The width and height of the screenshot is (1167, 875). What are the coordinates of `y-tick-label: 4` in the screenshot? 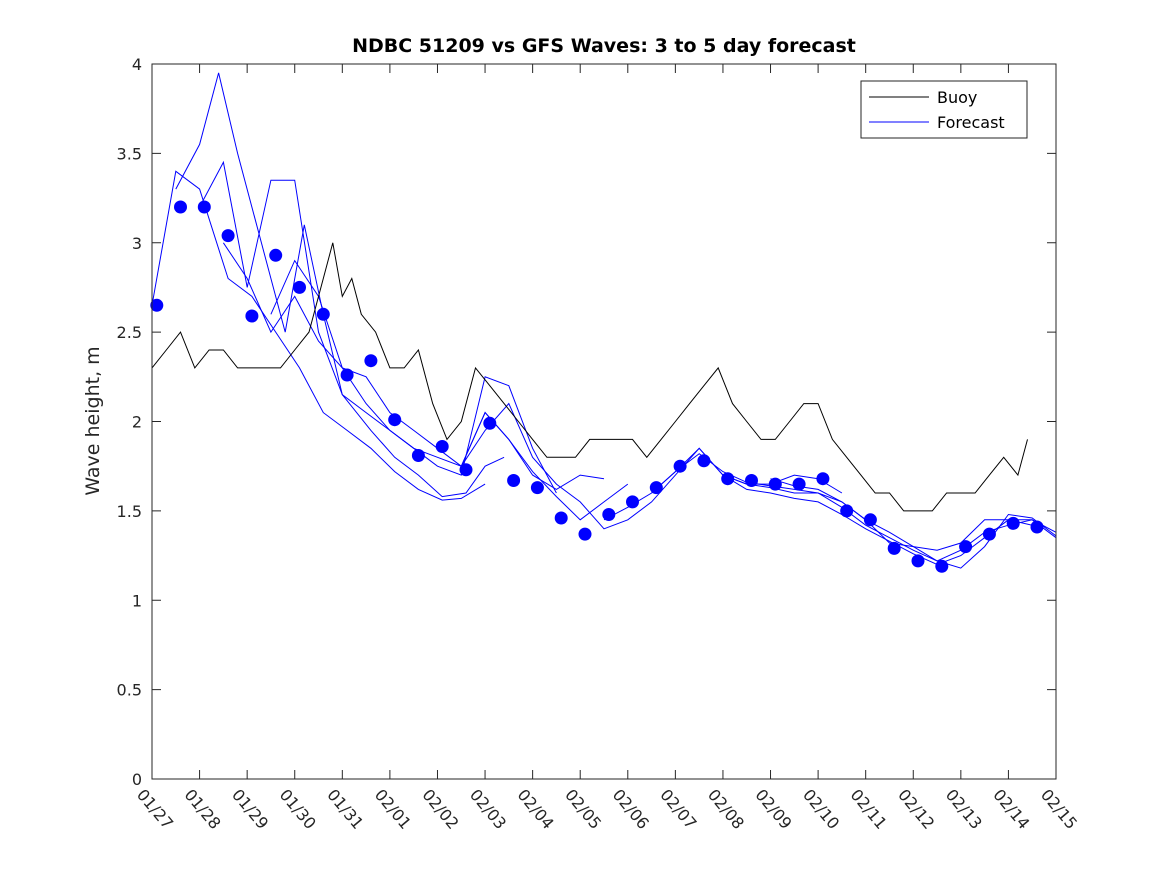 It's located at (137, 64).